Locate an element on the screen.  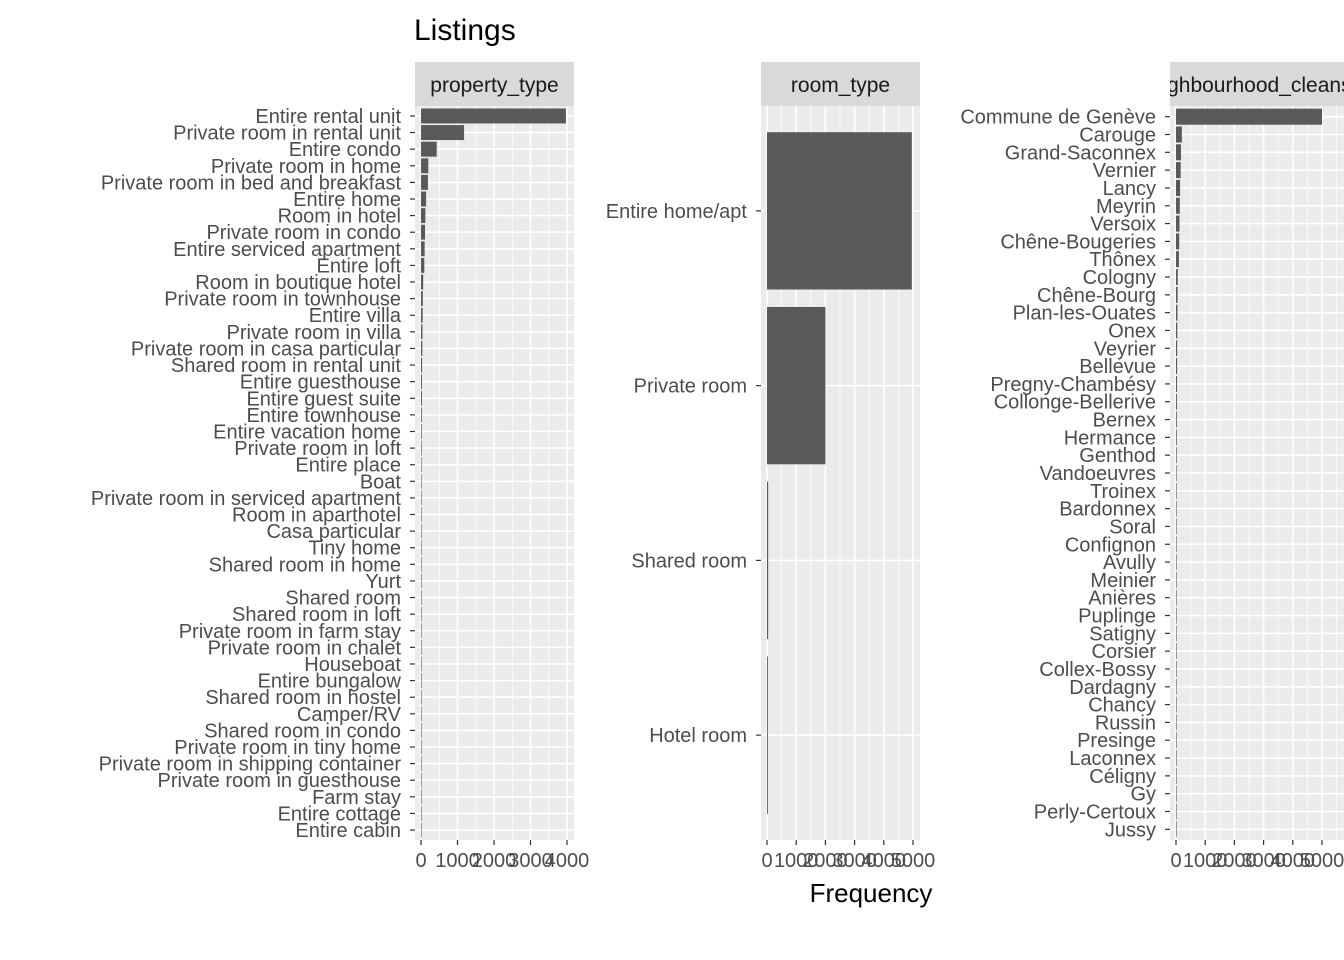
category-label: Carouge is located at coordinates (1117, 136).